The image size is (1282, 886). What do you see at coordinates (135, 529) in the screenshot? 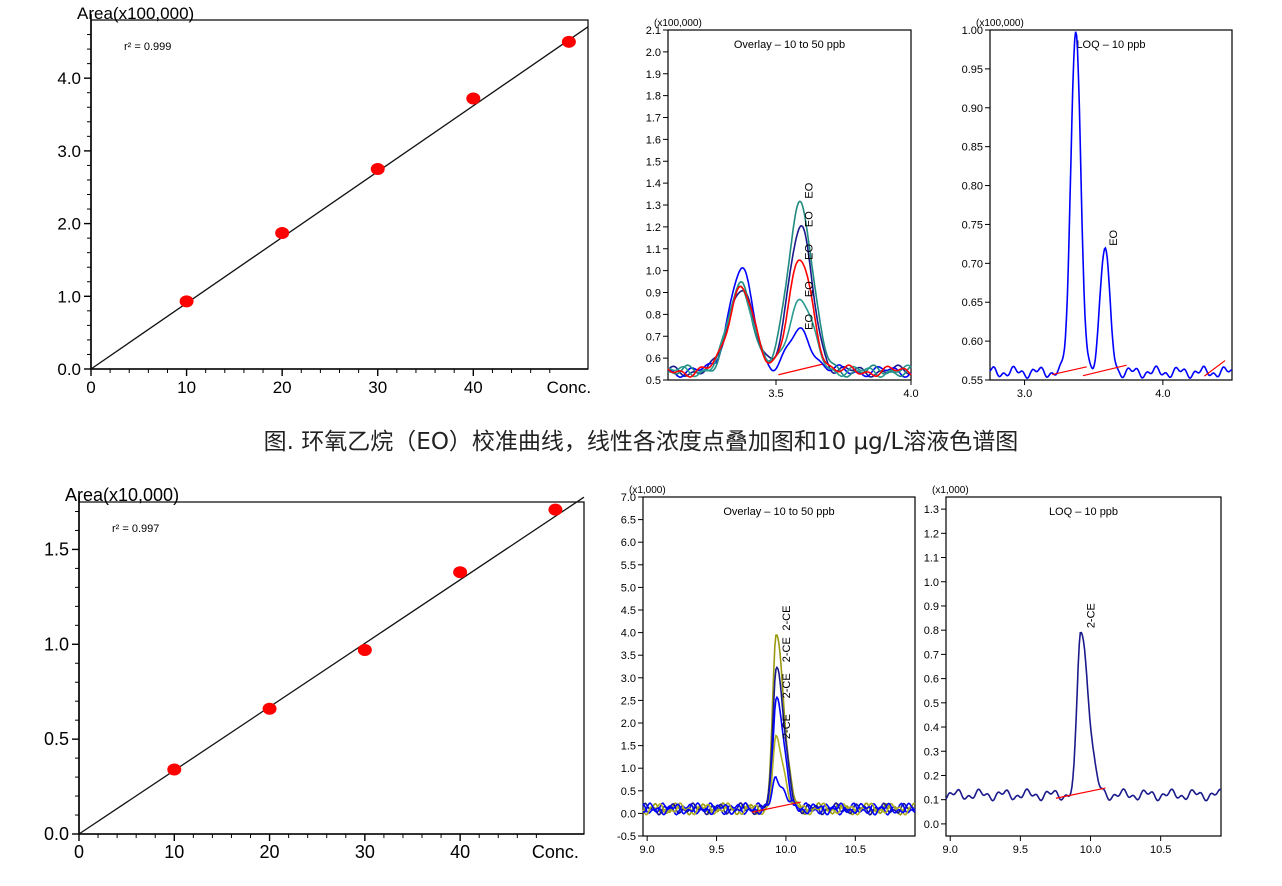
I see `r-squared-annotation: r² = 0.997` at bounding box center [135, 529].